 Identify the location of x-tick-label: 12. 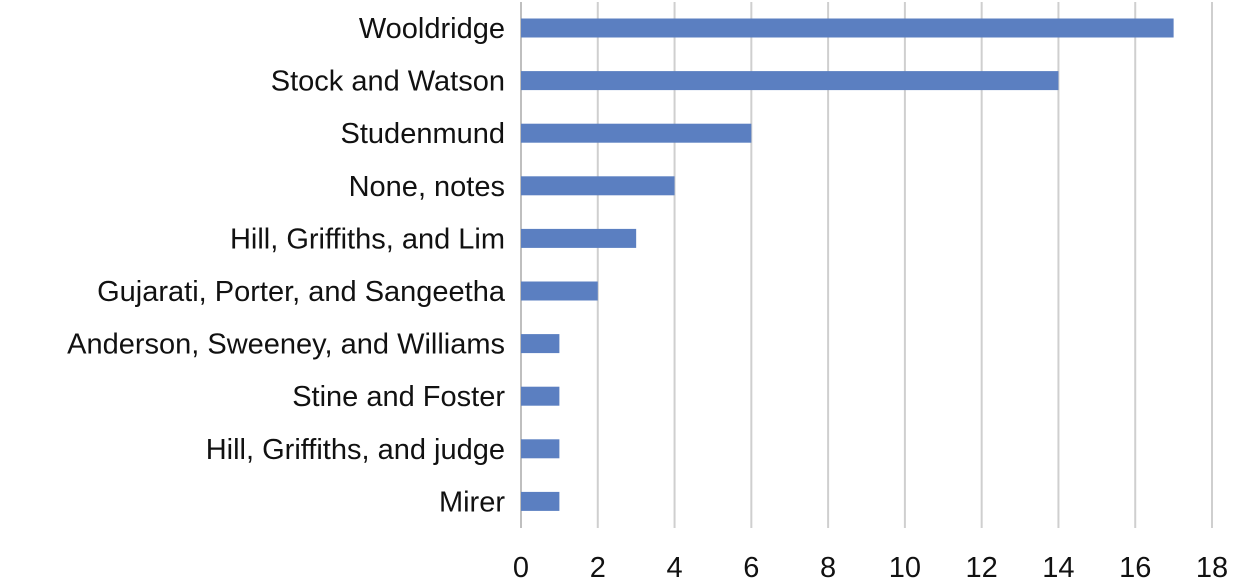
(982, 568).